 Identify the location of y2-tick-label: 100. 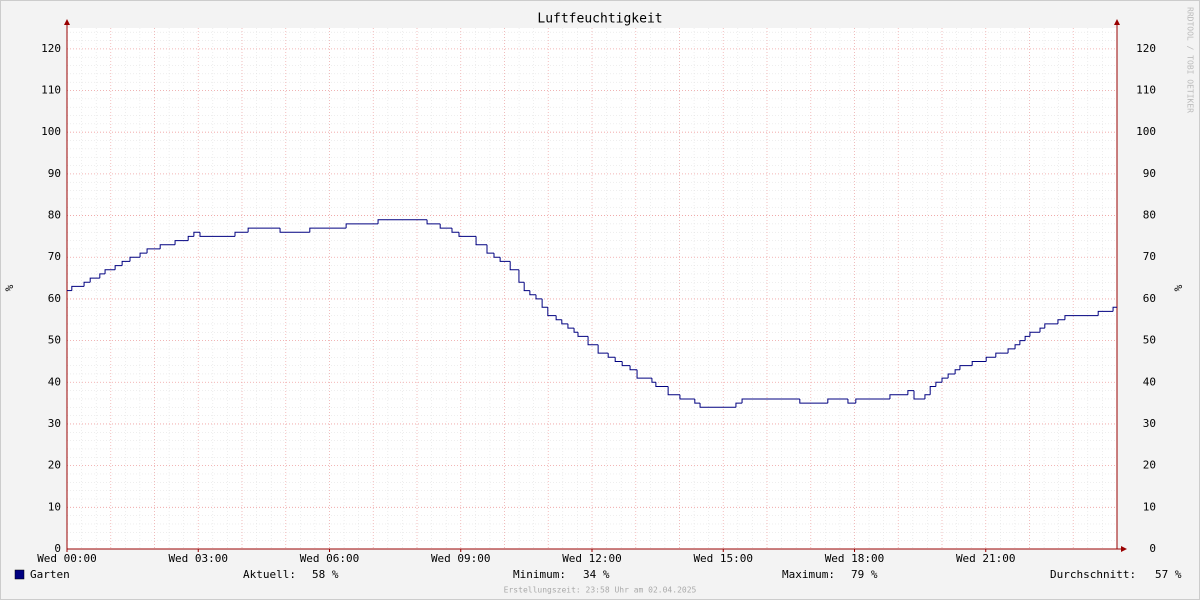
(1146, 131).